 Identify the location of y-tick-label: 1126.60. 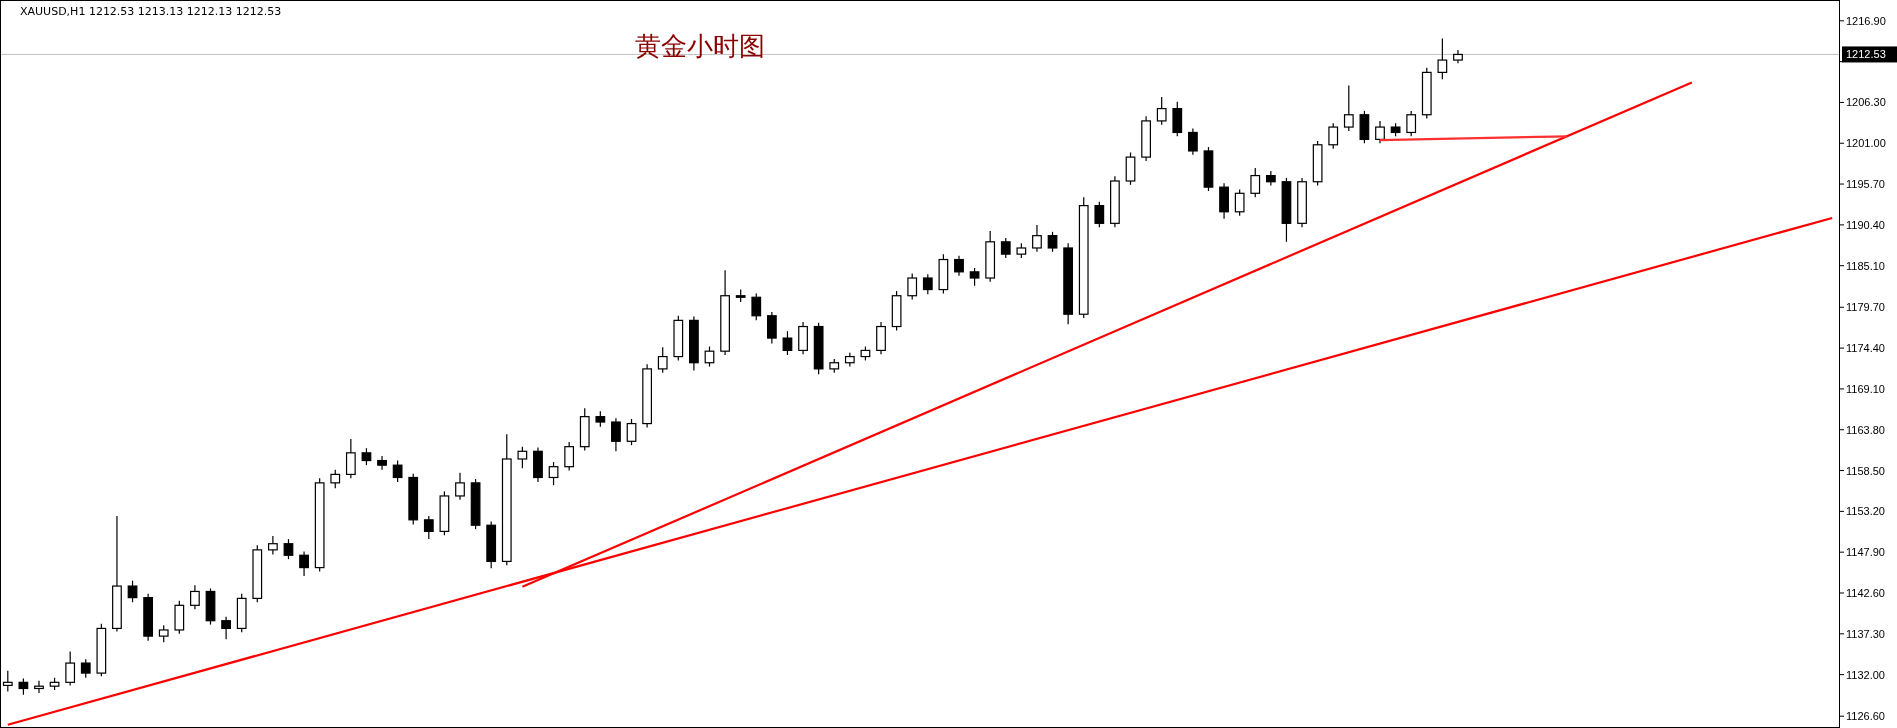
(1865, 716).